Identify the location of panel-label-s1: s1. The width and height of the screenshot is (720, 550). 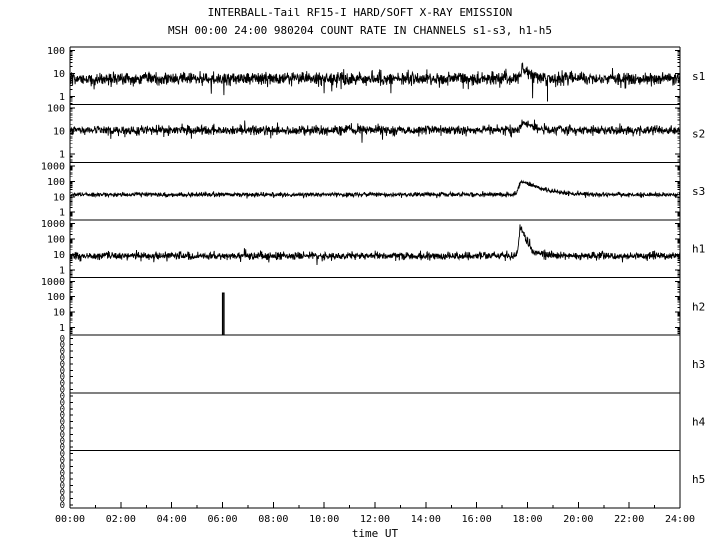
(698, 76).